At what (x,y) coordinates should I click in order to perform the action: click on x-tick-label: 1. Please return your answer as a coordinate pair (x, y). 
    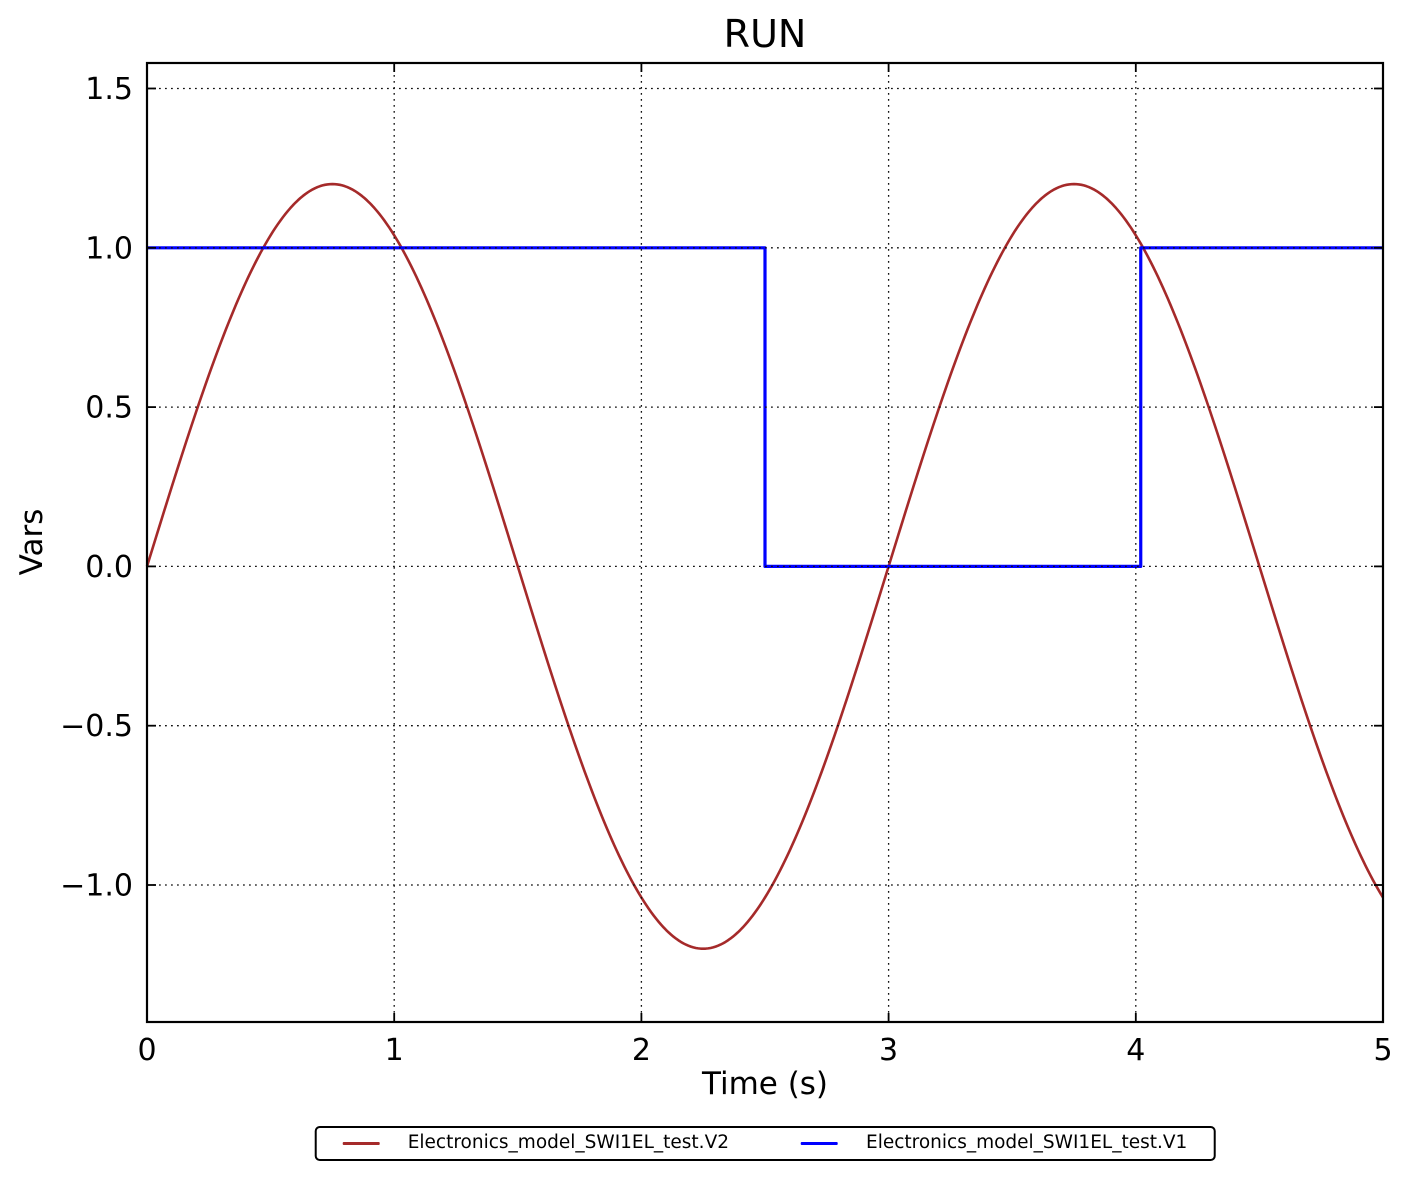
    Looking at the image, I should click on (394, 1050).